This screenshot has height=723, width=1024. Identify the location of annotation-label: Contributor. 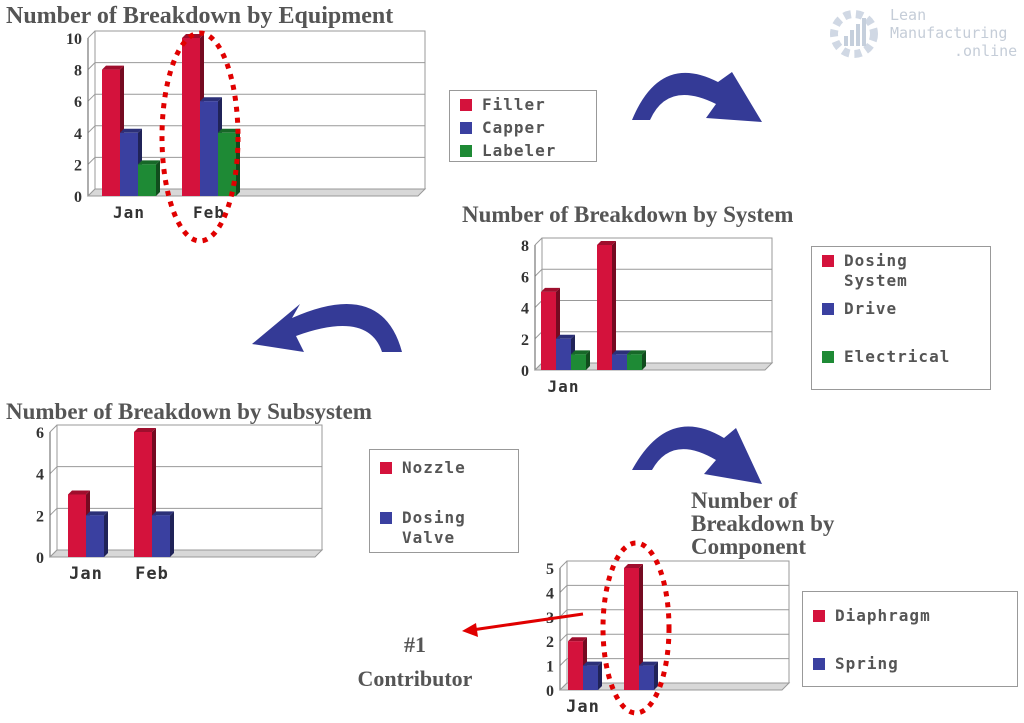
(415, 678).